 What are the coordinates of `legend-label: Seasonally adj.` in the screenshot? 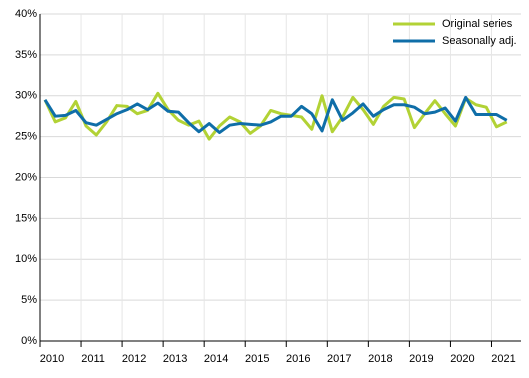 It's located at (479, 41).